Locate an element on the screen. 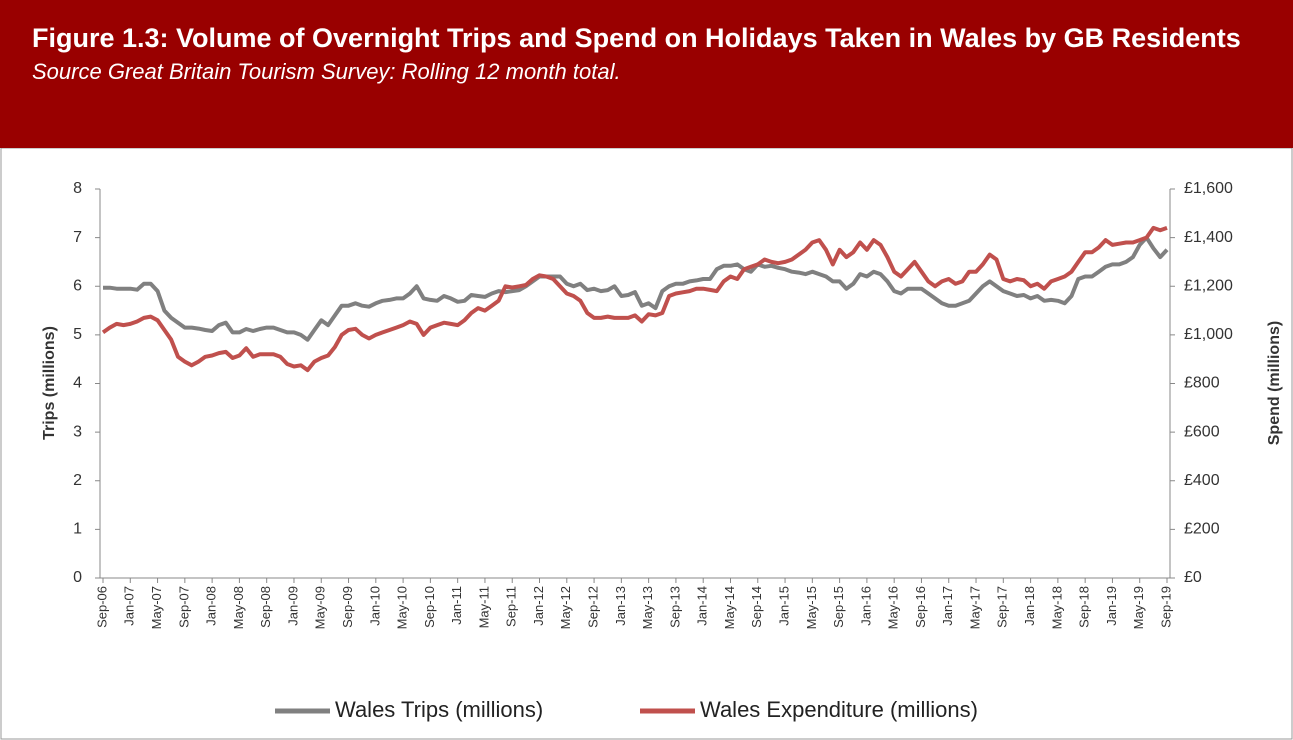  y-tick-label: 2 is located at coordinates (77, 480).